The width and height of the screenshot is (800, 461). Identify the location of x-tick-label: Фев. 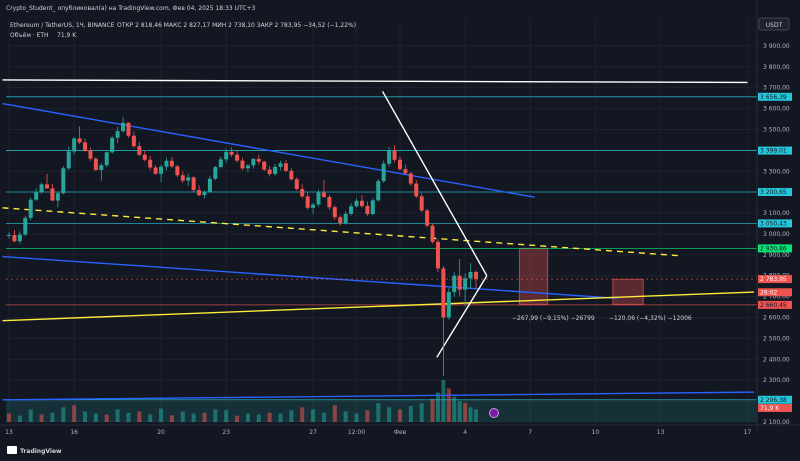
(400, 432).